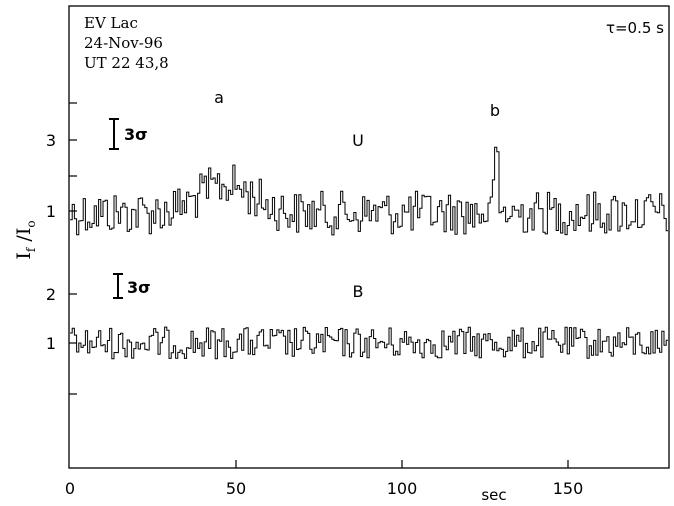 This screenshot has height=506, width=674. What do you see at coordinates (369, 343) in the screenshot?
I see `series-b-curve` at bounding box center [369, 343].